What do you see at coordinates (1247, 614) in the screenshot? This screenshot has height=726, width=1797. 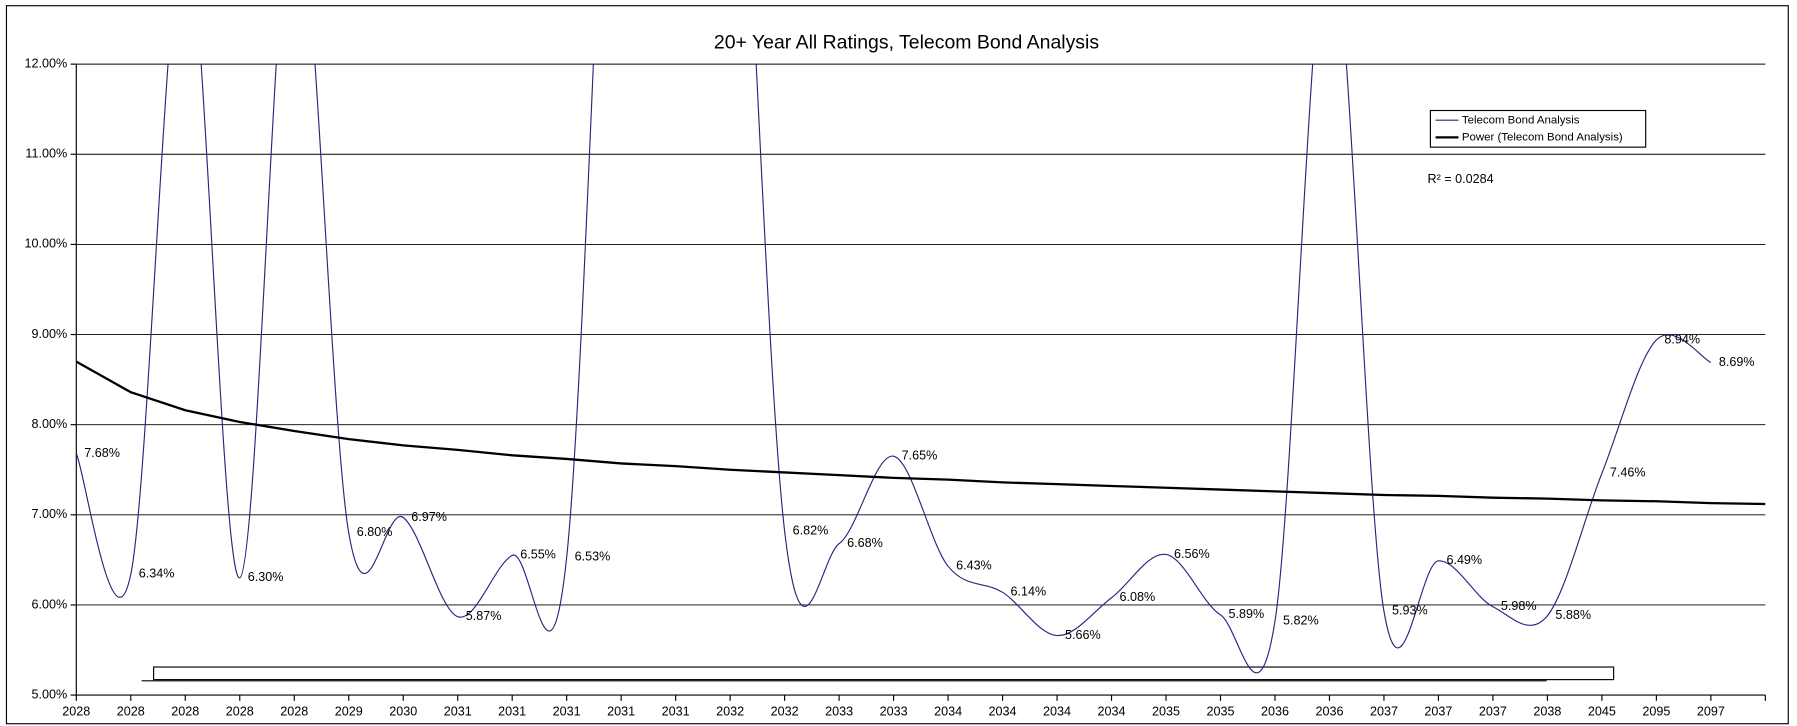 I see `data-label: 5.89%` at bounding box center [1247, 614].